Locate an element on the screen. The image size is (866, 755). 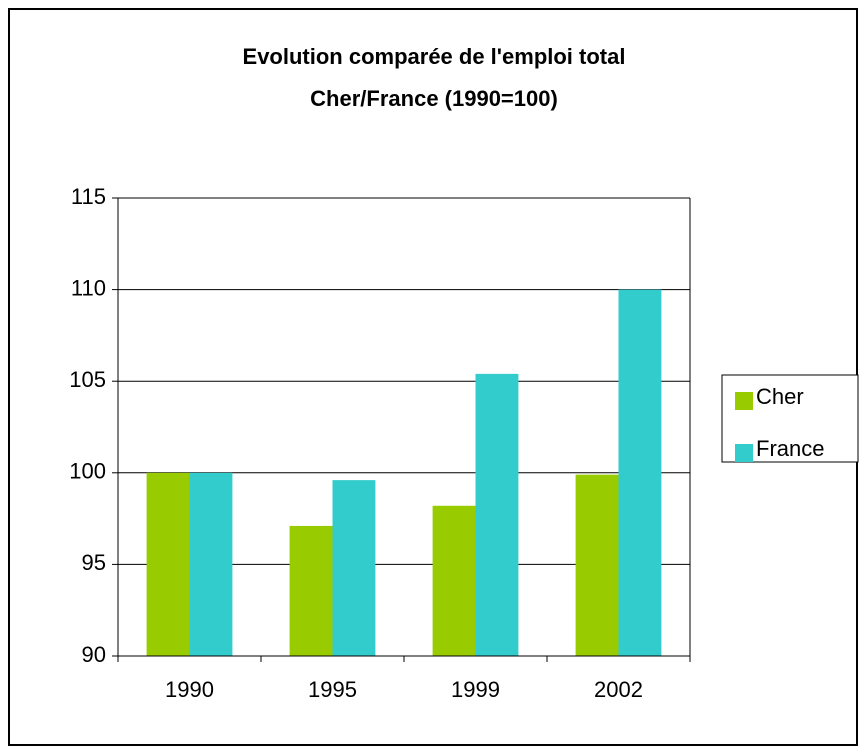
x-tick-label: 1990 is located at coordinates (189, 689).